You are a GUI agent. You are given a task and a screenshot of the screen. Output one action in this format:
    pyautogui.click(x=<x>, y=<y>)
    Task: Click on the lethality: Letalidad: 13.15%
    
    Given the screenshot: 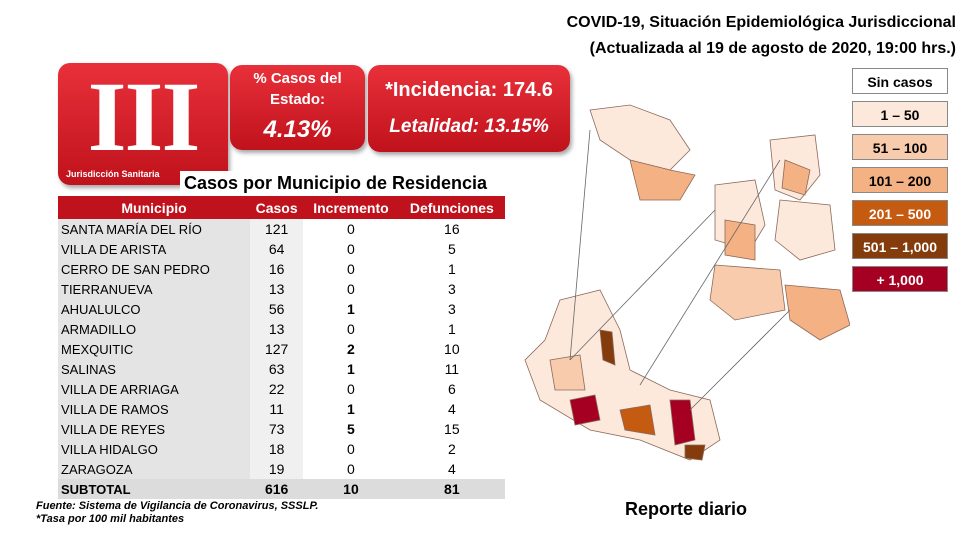 What is the action you would take?
    pyautogui.click(x=469, y=126)
    